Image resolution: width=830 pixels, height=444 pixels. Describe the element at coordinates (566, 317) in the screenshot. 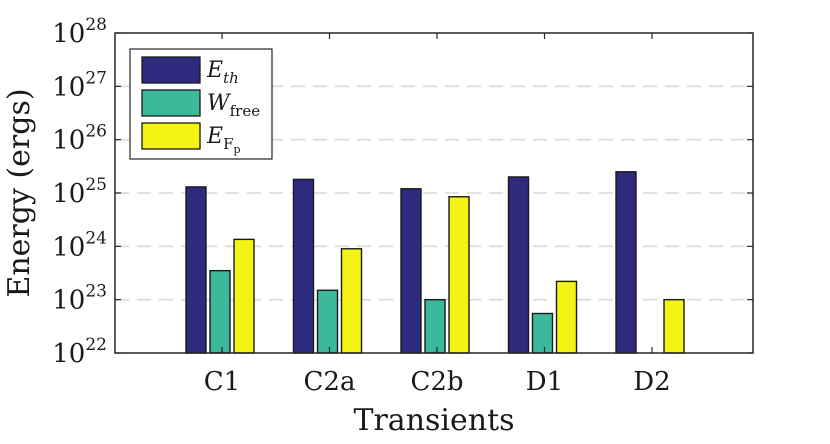

I see `bar-E_Fp-D1` at that location.